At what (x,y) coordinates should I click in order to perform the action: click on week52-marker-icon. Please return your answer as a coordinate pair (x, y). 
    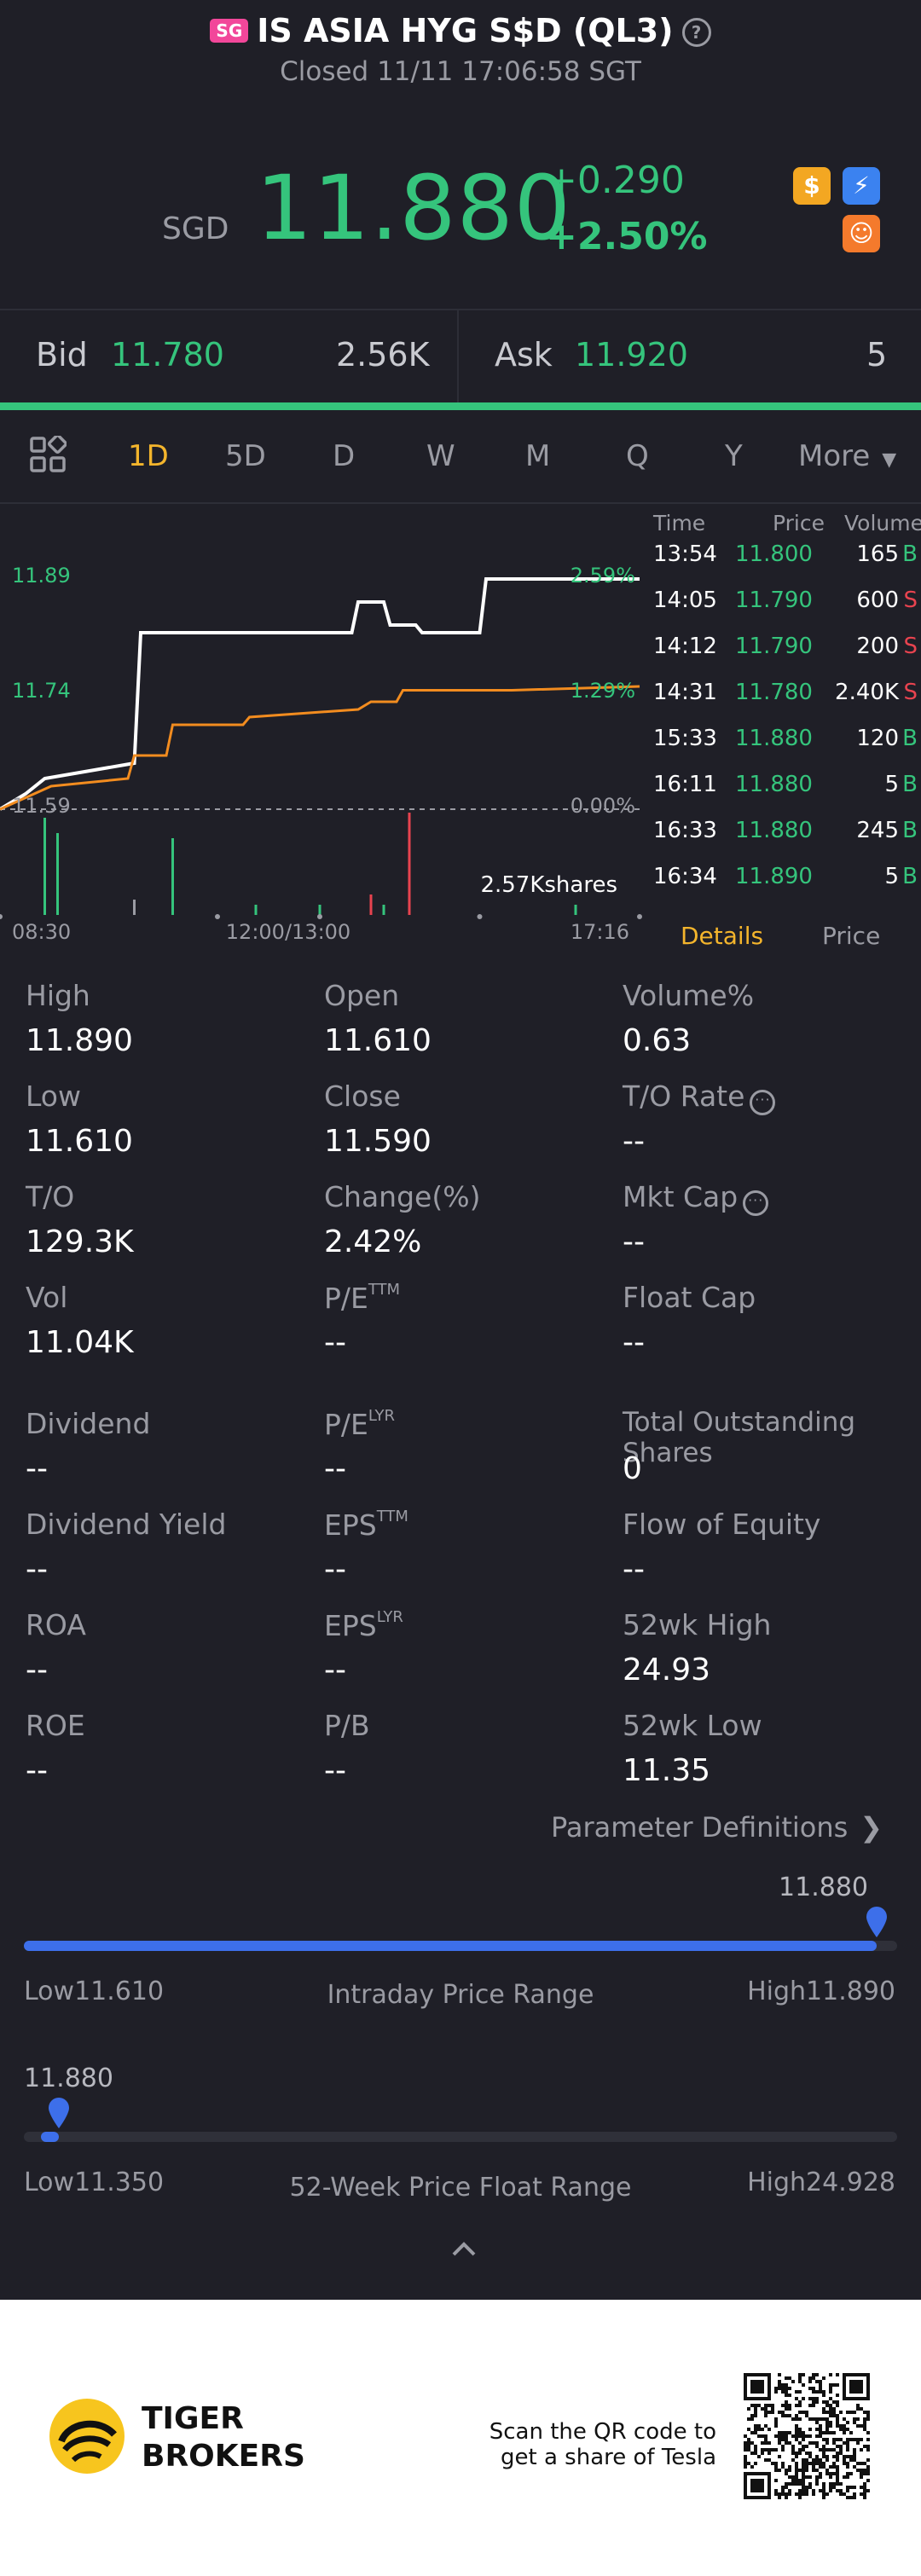
    Looking at the image, I should click on (59, 2113).